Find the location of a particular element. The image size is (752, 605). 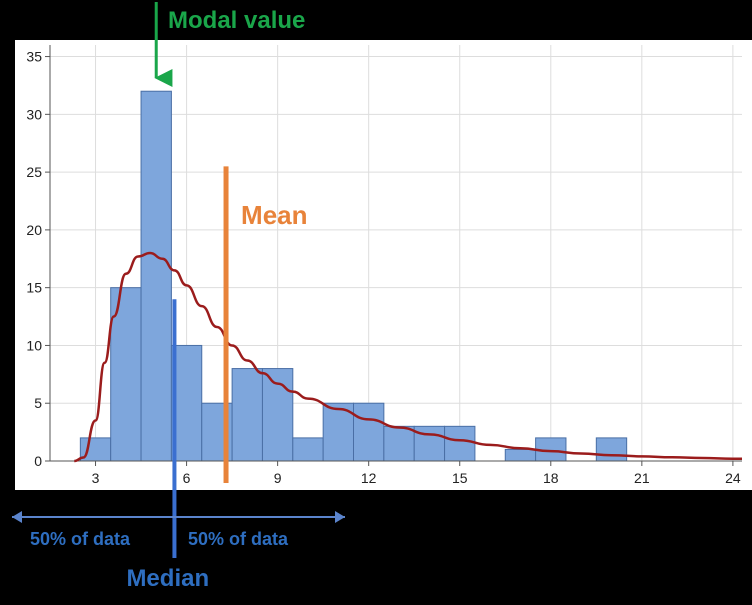

y-tick-label: 25 is located at coordinates (34, 172).